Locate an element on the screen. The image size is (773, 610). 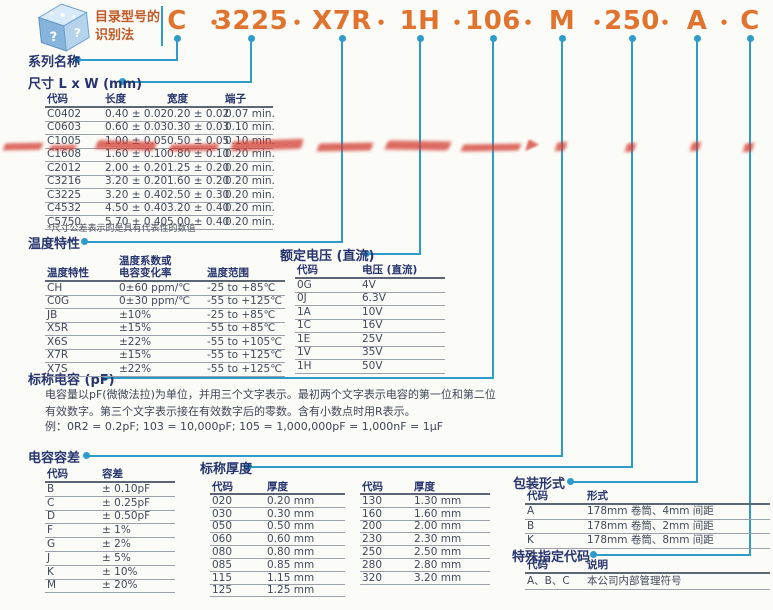
table-row: 250 2.50 mm is located at coordinates (425, 552).